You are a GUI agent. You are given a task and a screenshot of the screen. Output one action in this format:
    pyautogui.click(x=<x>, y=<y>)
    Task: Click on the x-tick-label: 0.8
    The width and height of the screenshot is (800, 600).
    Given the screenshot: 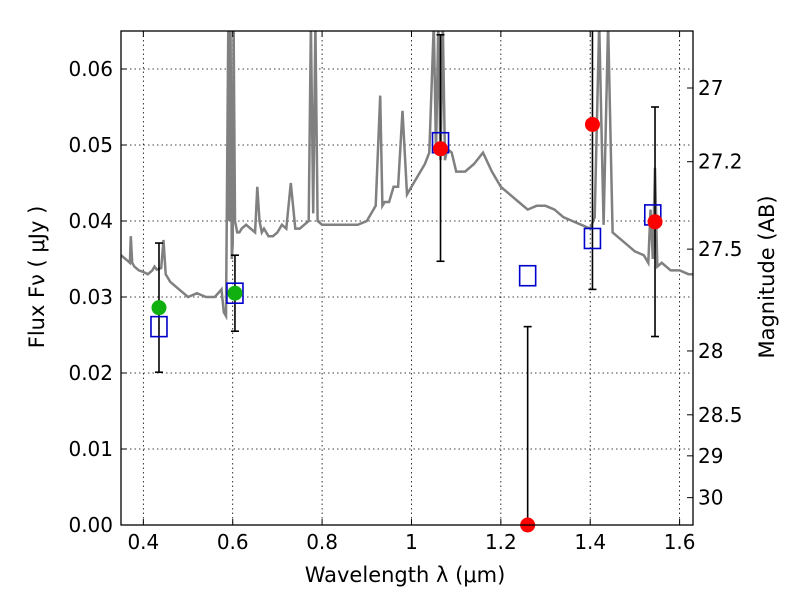 What is the action you would take?
    pyautogui.click(x=322, y=542)
    